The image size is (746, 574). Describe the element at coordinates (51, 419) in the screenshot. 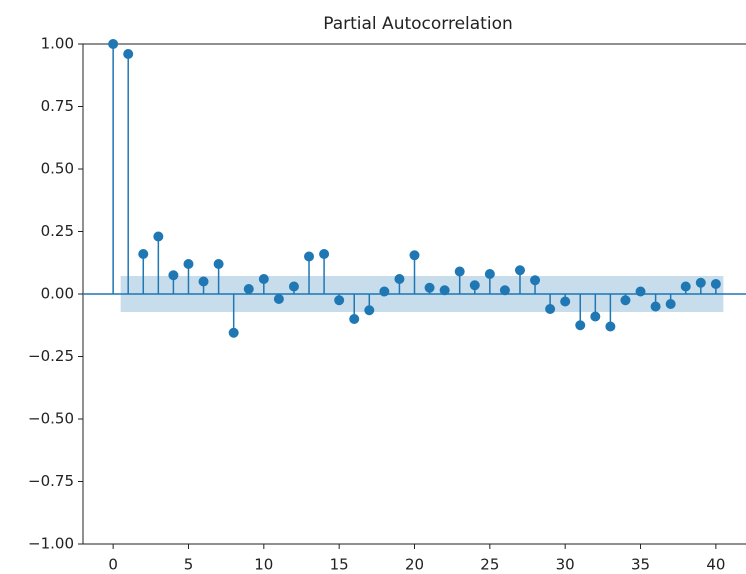

I see `y-tick-label: −0.50` at that location.